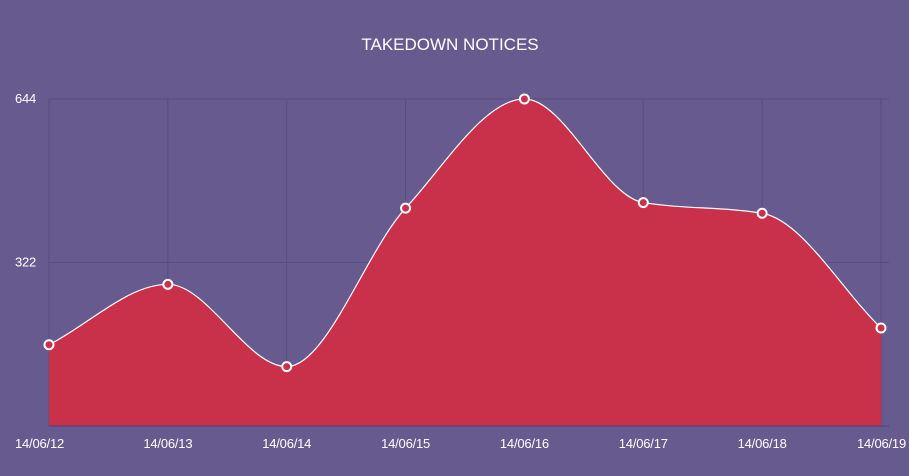 Image resolution: width=909 pixels, height=476 pixels. Describe the element at coordinates (39, 443) in the screenshot. I see `x-tick-label: 14/06/12` at that location.